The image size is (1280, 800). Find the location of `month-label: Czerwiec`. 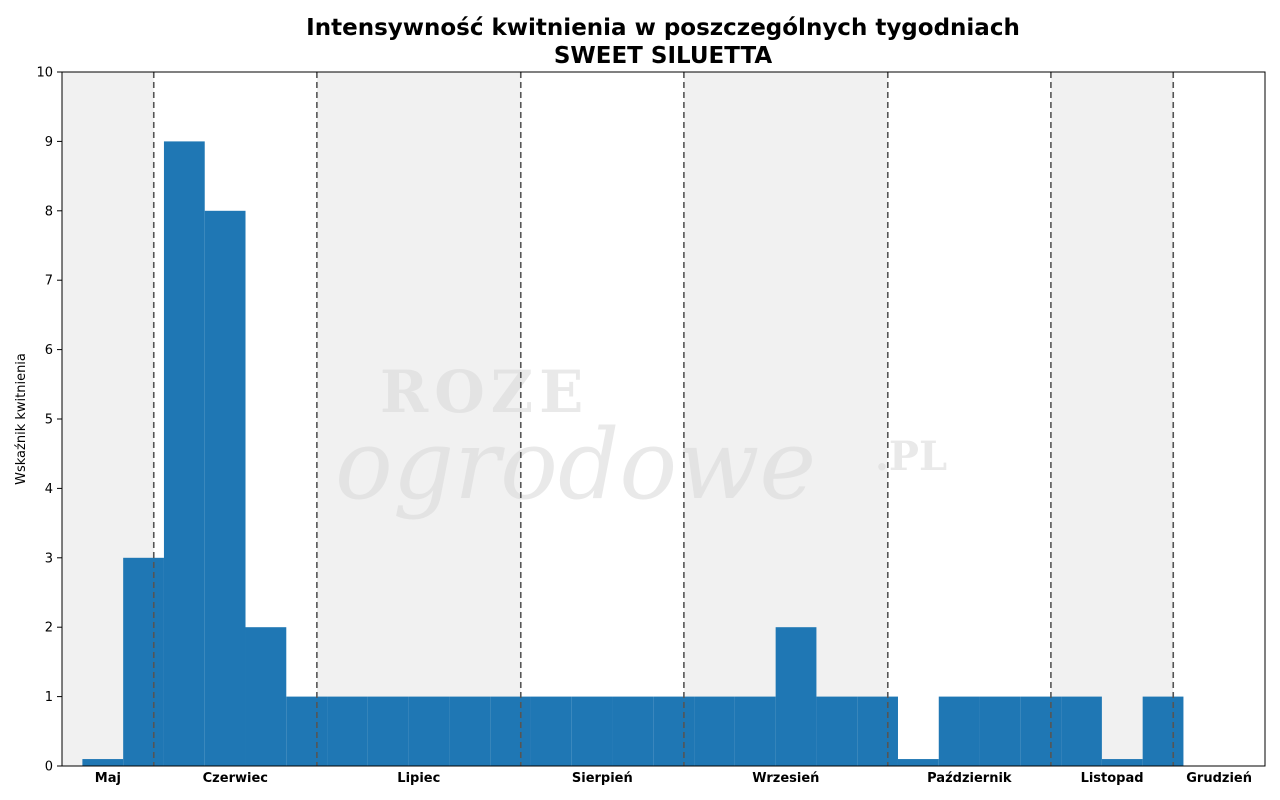

month-label: Czerwiec is located at coordinates (235, 778).